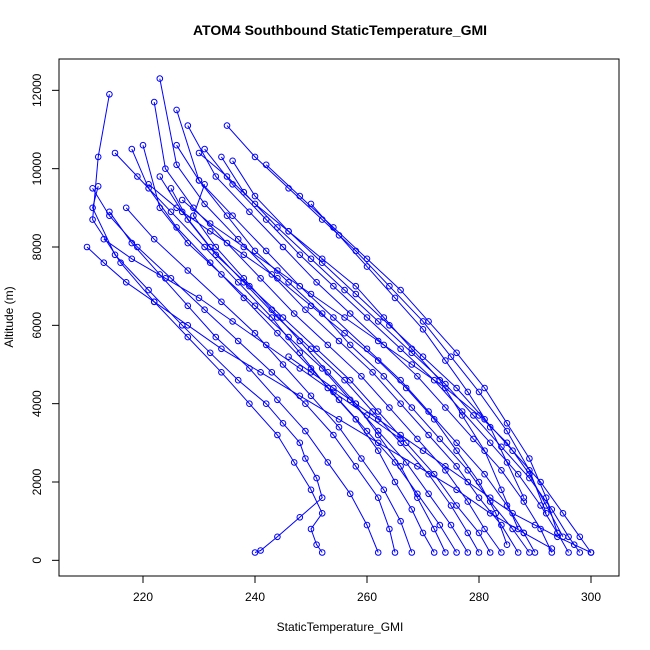 The height and width of the screenshot is (650, 650). I want to click on x-tick-label: 220, so click(143, 597).